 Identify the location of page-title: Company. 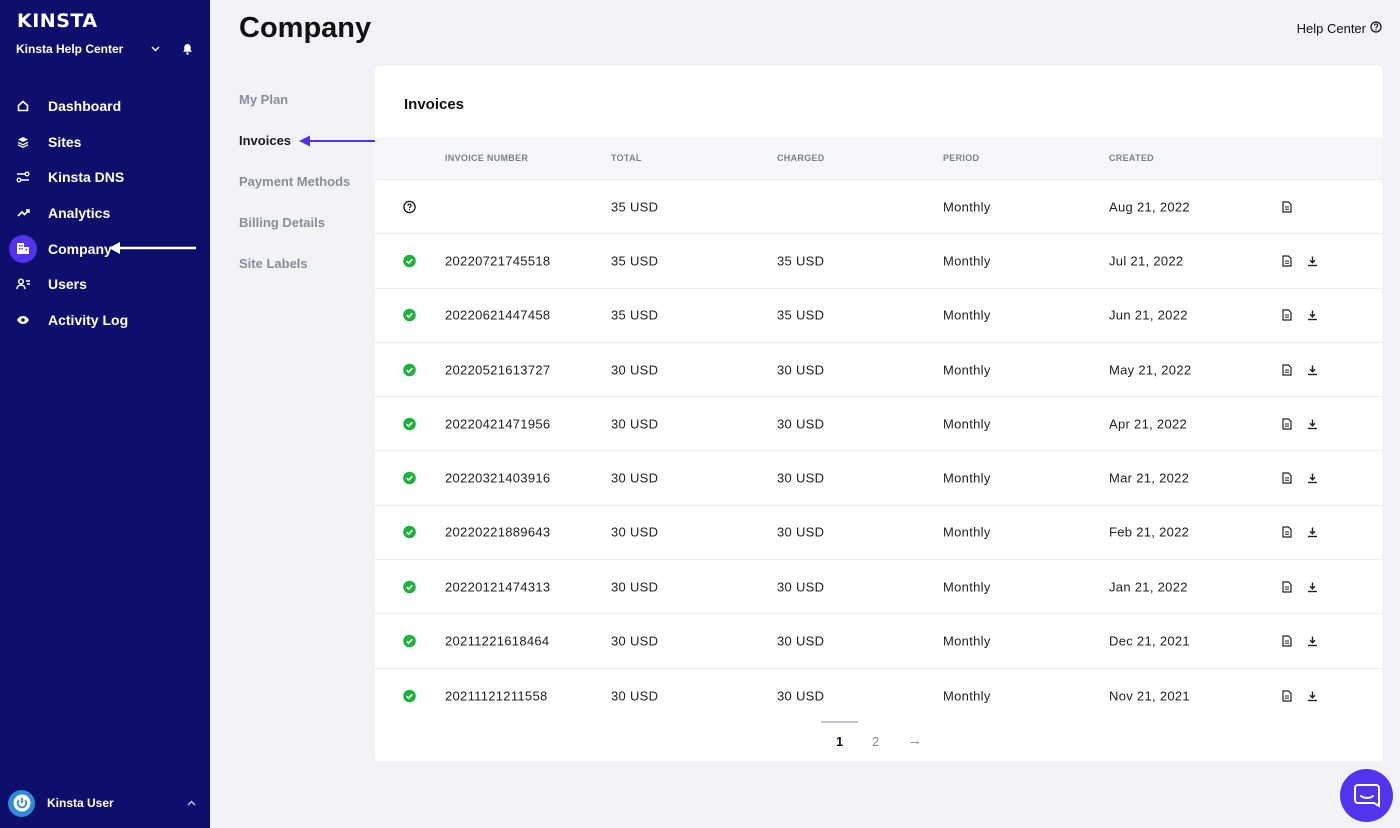
(305, 28).